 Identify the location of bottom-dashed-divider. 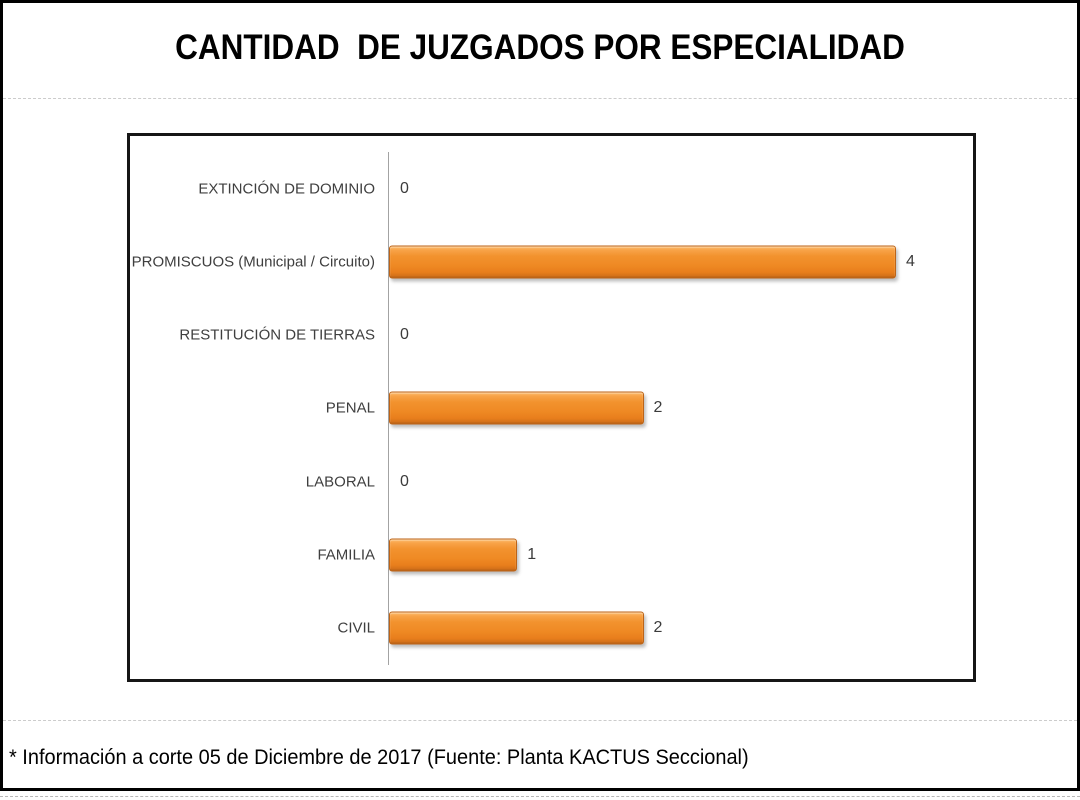
(540, 720).